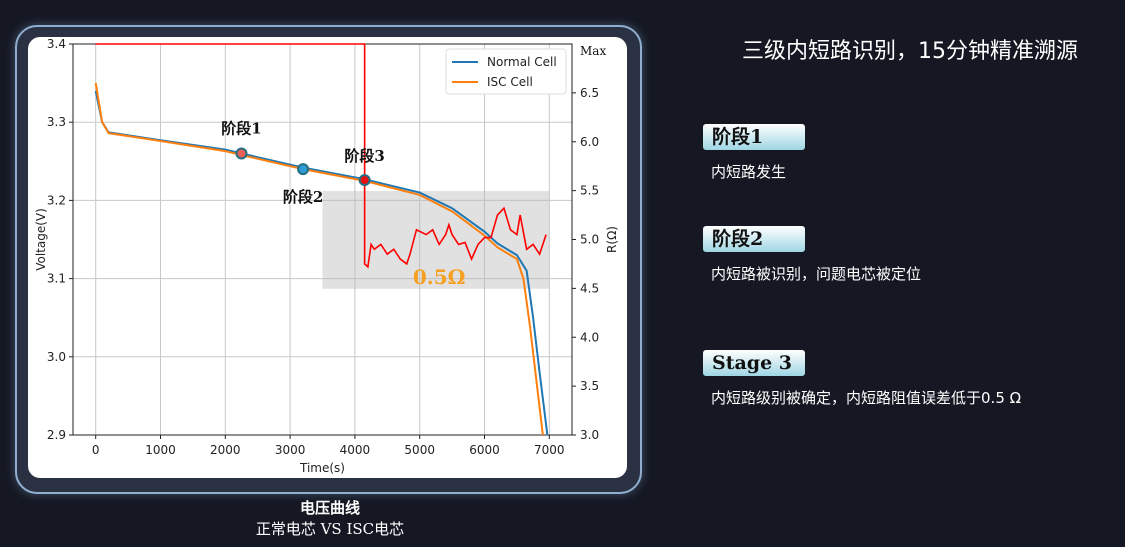 This screenshot has height=547, width=1125. Describe the element at coordinates (330, 529) in the screenshot. I see `chart-caption-subtitle: 正常电芯 VS ISC电芯` at that location.